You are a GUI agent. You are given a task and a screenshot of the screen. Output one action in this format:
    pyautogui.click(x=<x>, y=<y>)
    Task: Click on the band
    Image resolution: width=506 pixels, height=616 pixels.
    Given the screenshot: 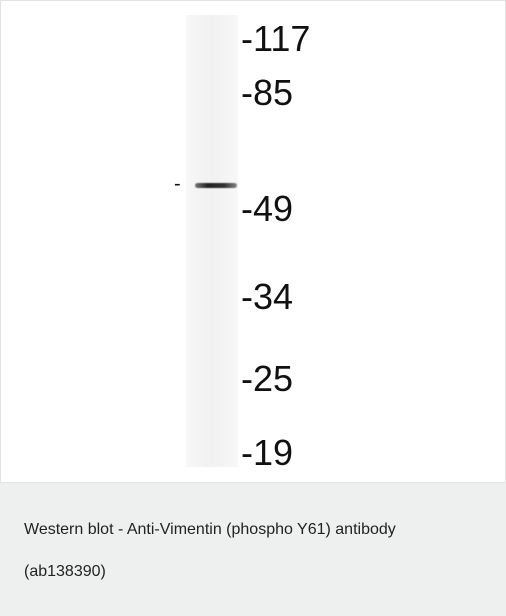 What is the action you would take?
    pyautogui.click(x=216, y=185)
    